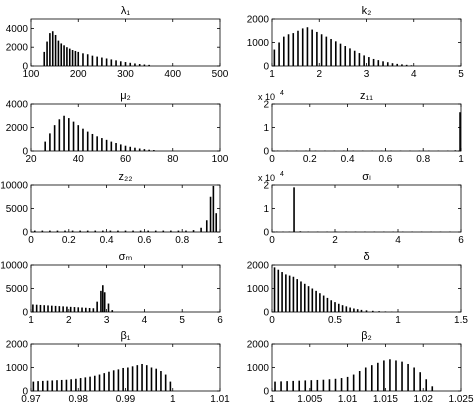 Image resolution: width=474 pixels, height=405 pixels. What do you see at coordinates (145, 320) in the screenshot?
I see `x-tick-label: 4` at bounding box center [145, 320].